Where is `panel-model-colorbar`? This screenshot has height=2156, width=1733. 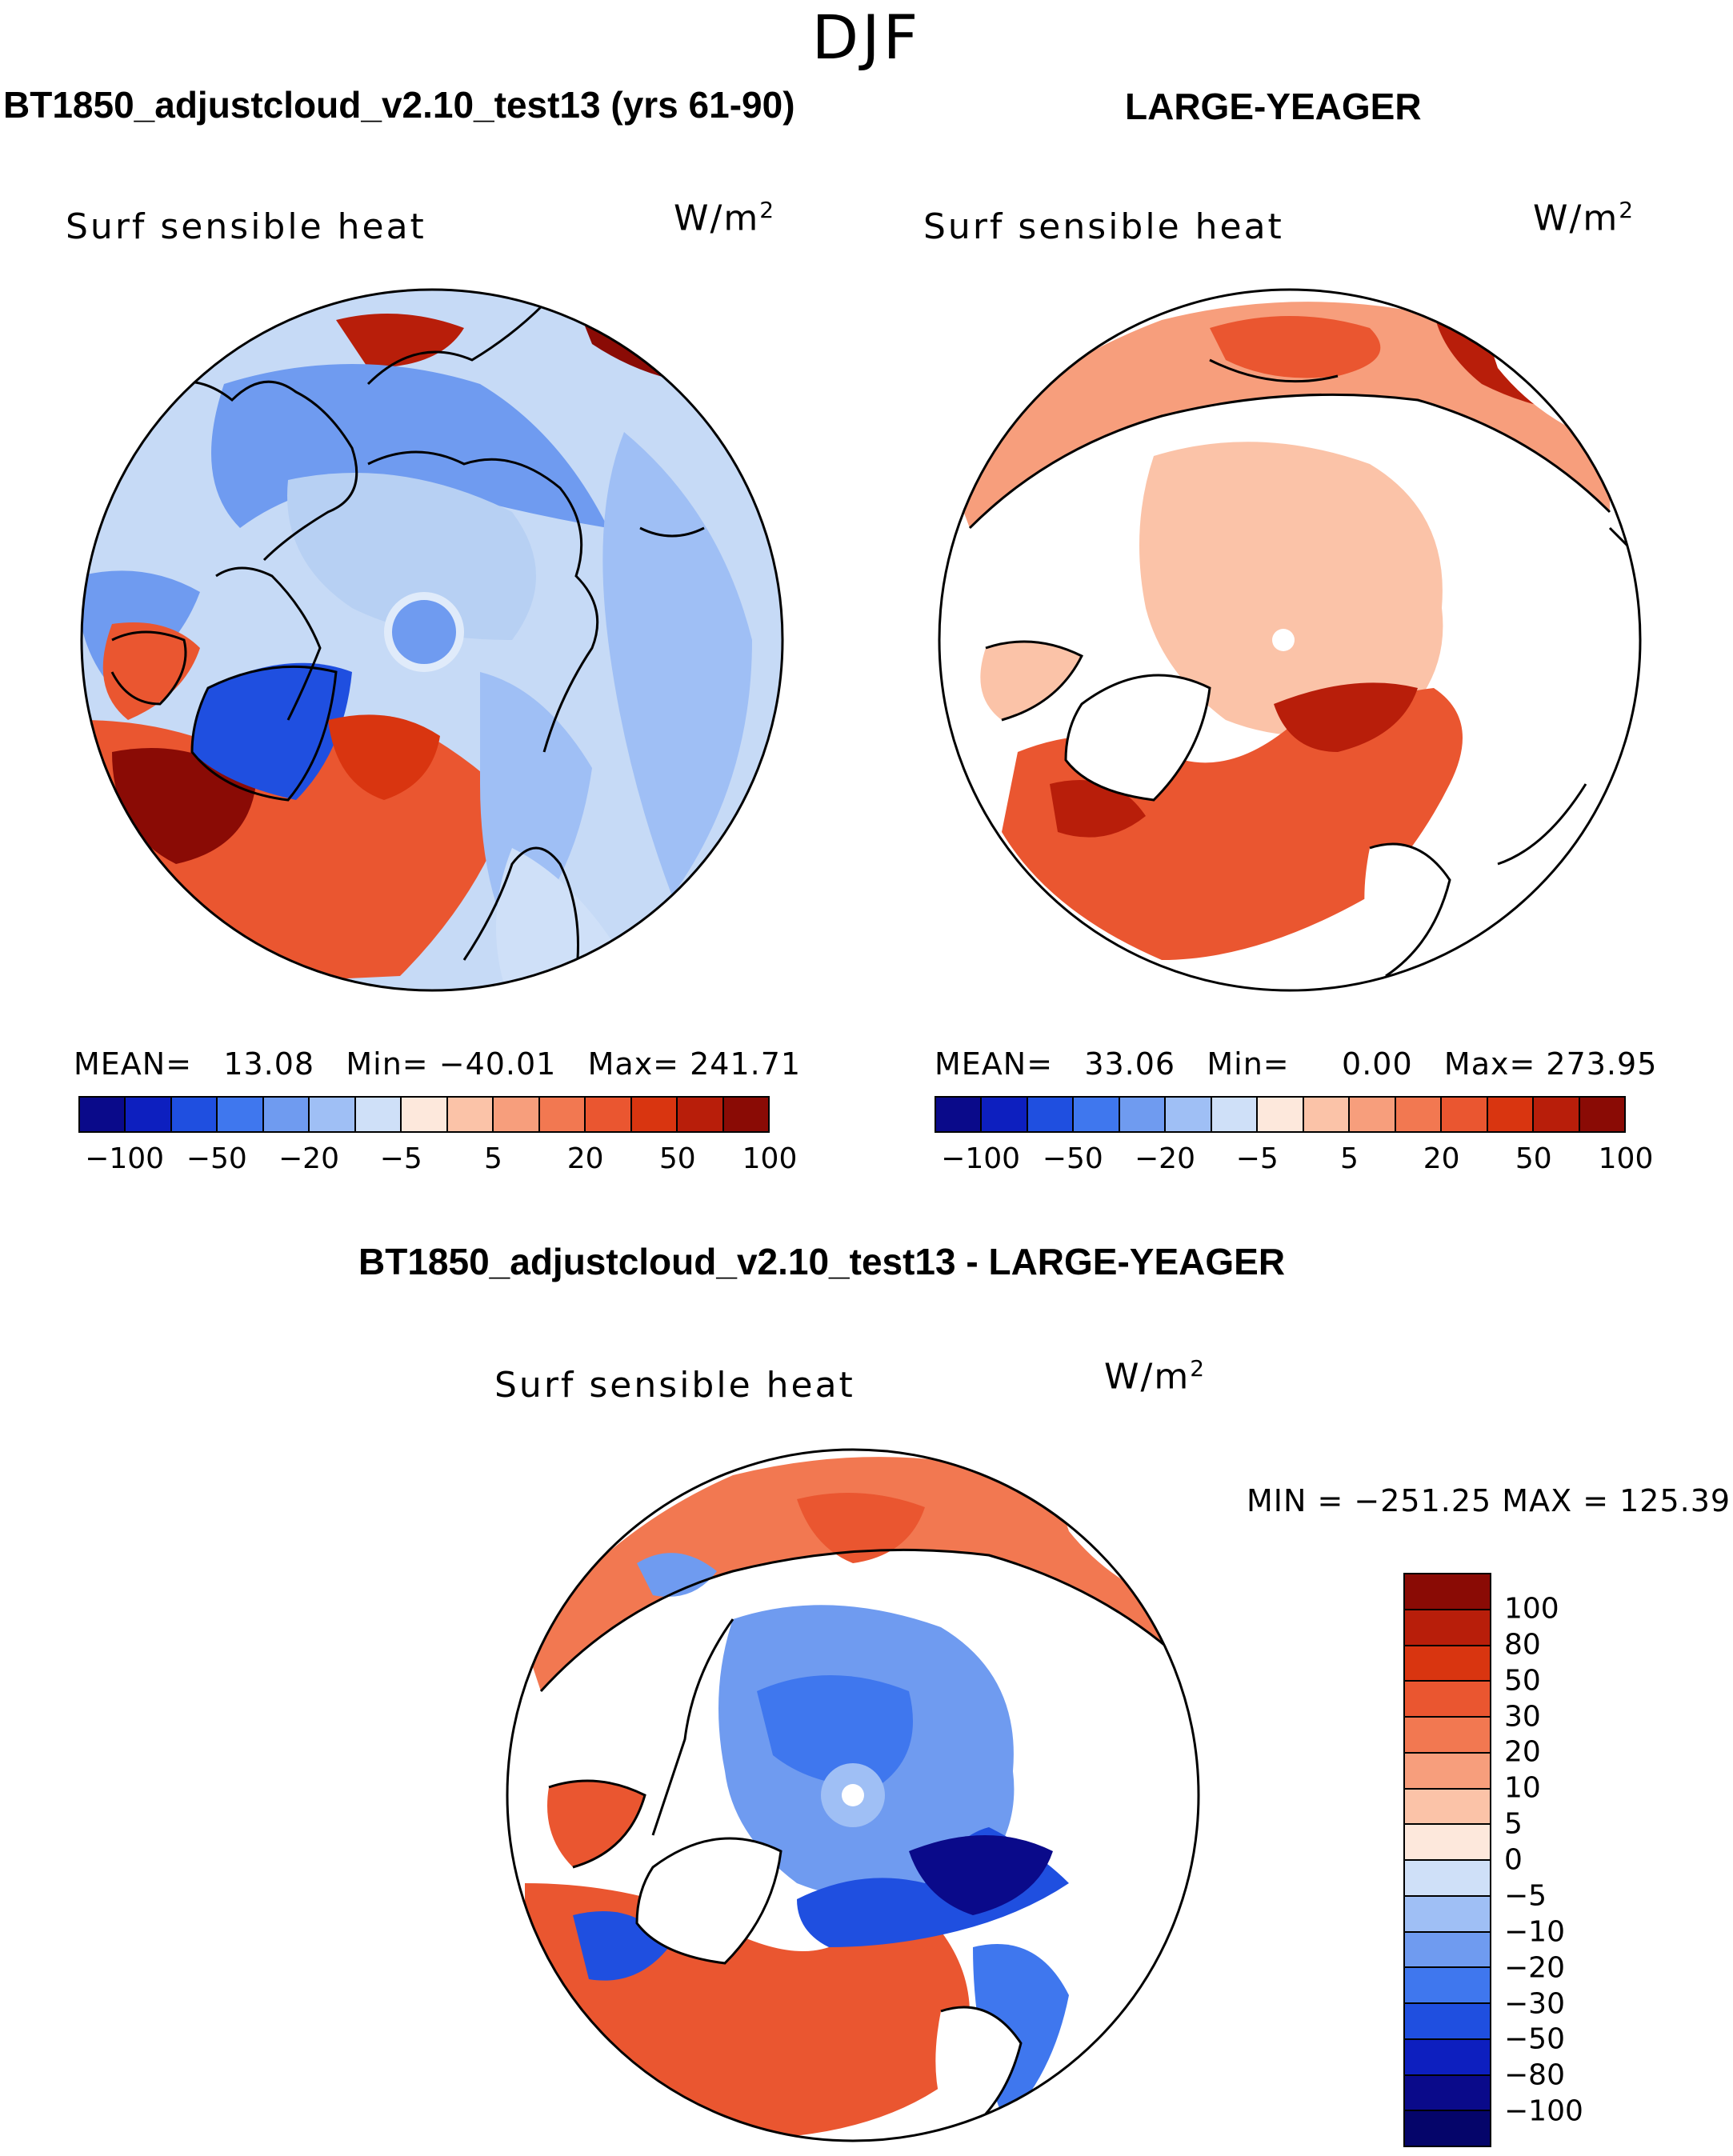 panel-model-colorbar is located at coordinates (424, 1114).